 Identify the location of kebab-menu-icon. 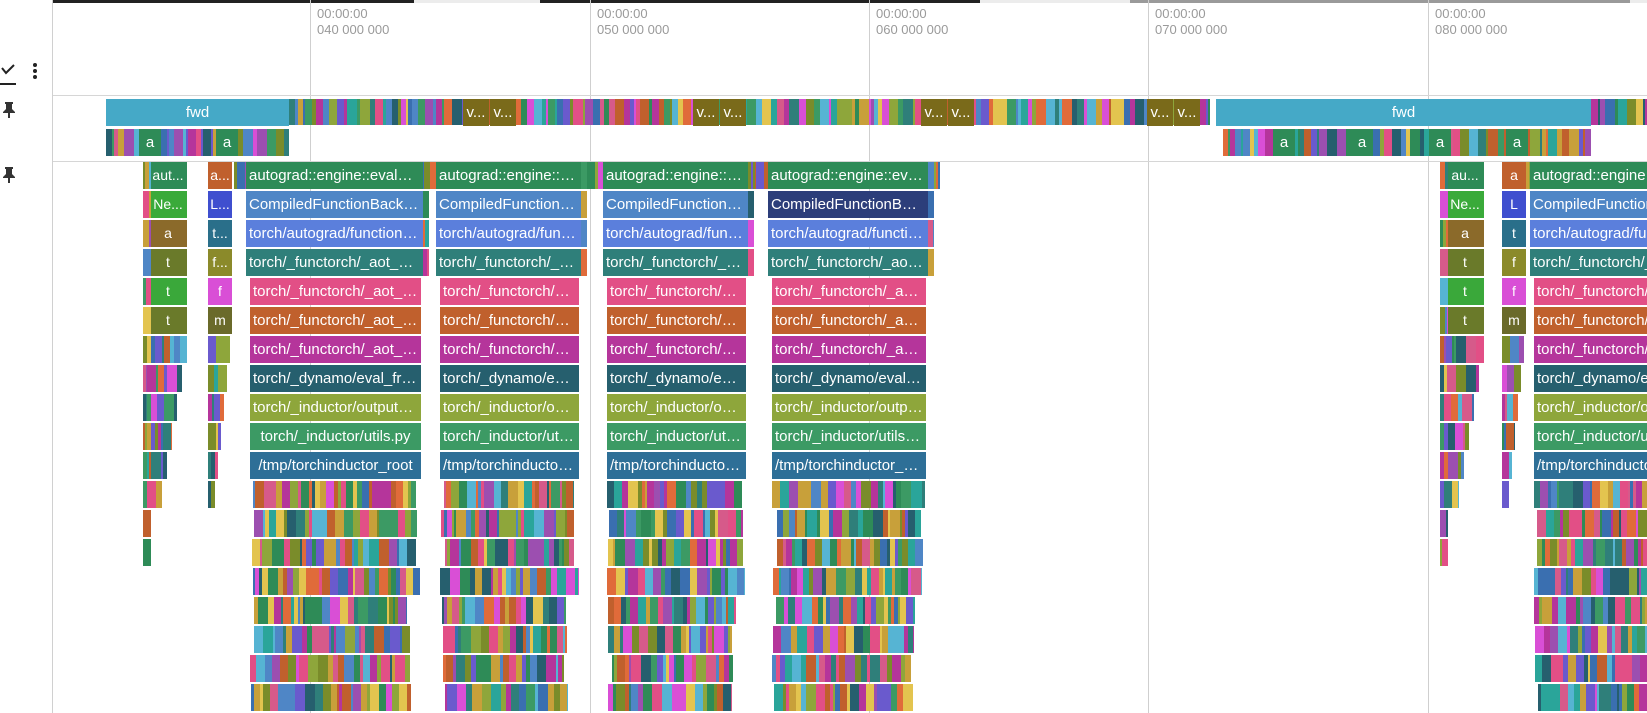
(35, 74).